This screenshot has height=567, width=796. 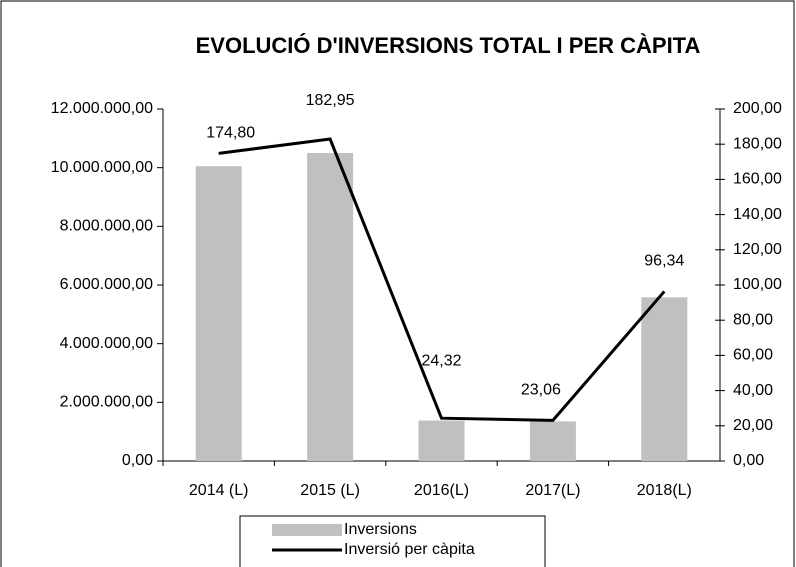 What do you see at coordinates (748, 460) in the screenshot?
I see `y2-tick-label: 0,00` at bounding box center [748, 460].